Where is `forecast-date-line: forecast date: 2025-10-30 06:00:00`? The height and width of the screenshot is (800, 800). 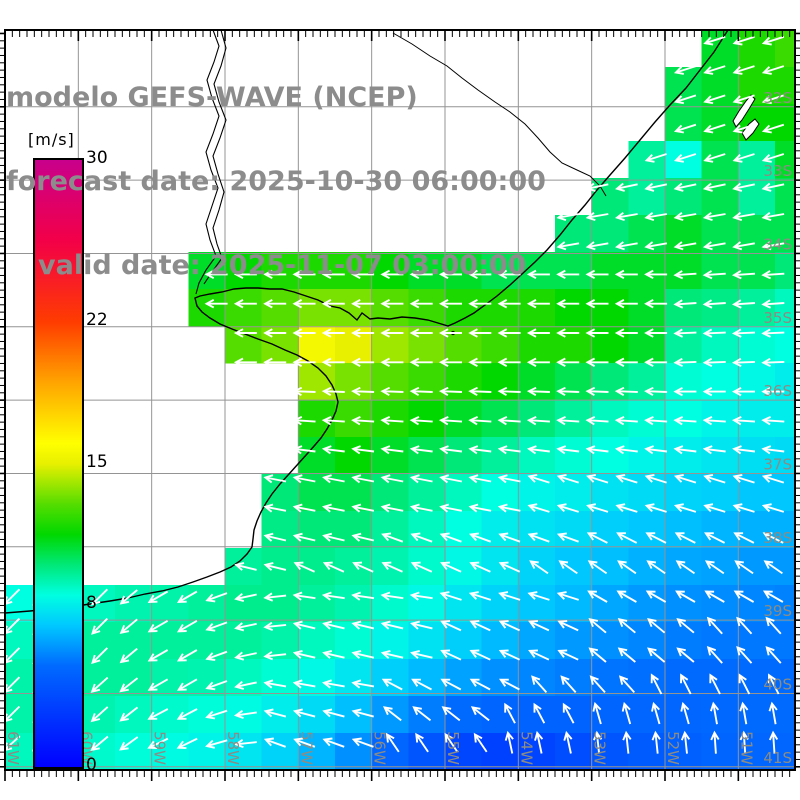 forecast-date-line: forecast date: 2025-10-30 06:00:00 is located at coordinates (276, 181).